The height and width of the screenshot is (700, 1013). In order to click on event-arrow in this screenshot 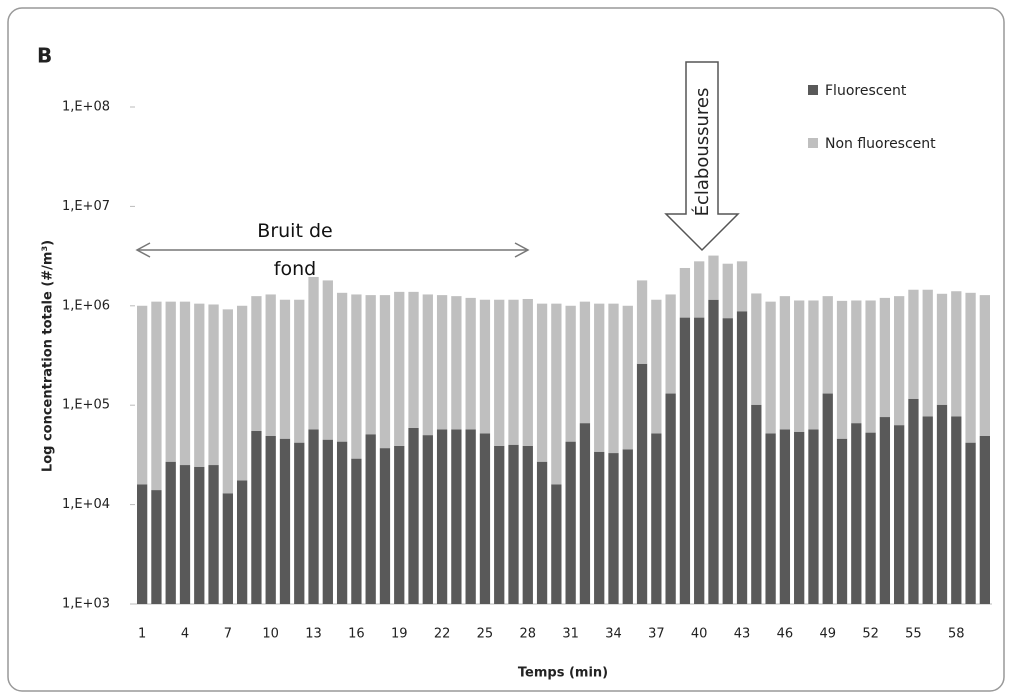, I will do `click(702, 156)`.